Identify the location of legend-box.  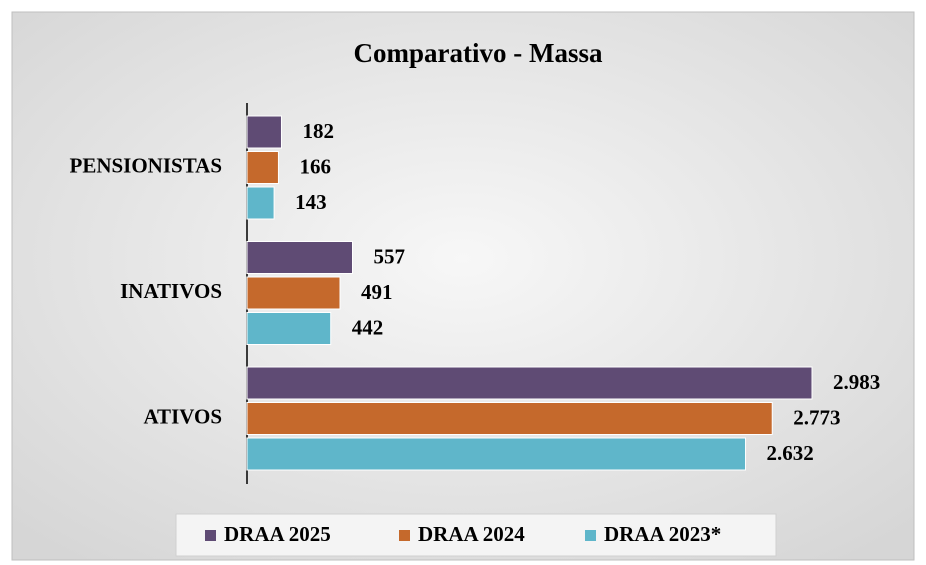
(476, 535).